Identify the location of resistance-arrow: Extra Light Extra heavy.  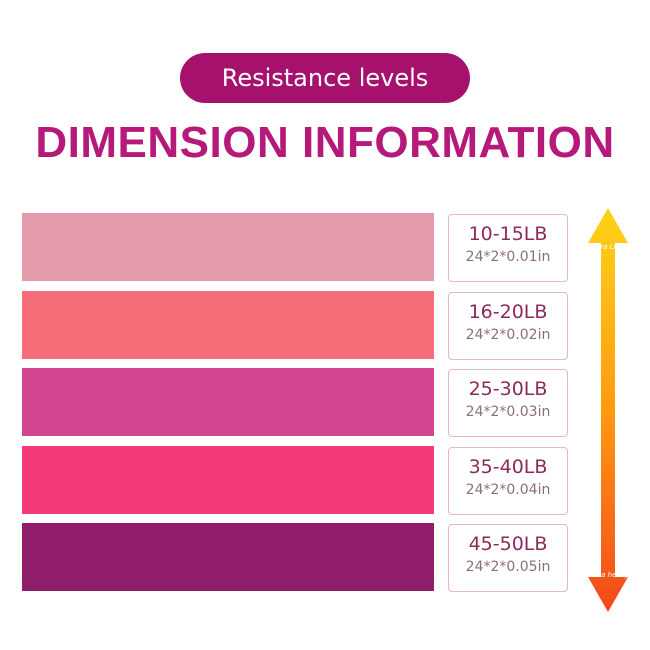
(608, 410).